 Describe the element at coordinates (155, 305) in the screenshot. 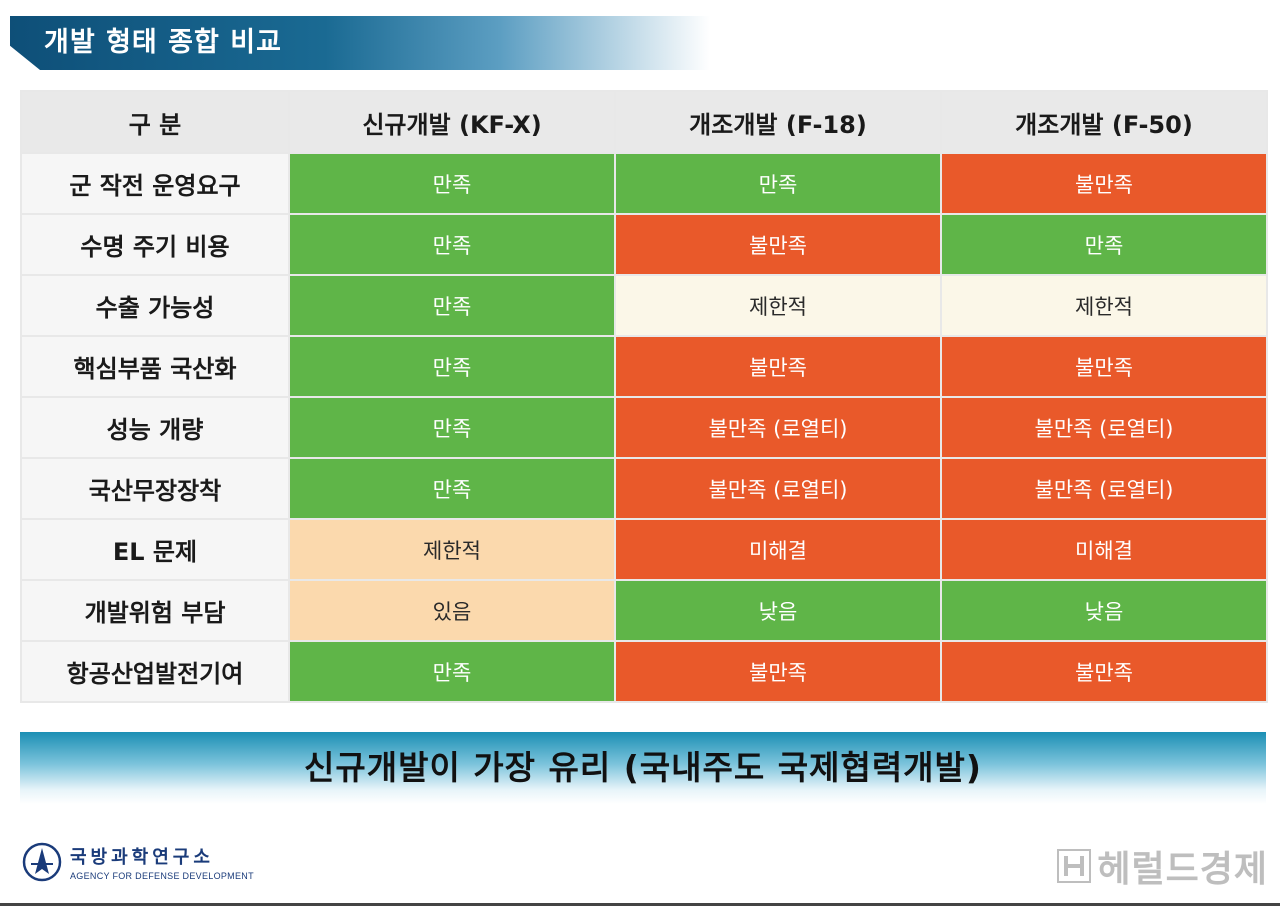

I see `row-label: 수출 가능성` at that location.